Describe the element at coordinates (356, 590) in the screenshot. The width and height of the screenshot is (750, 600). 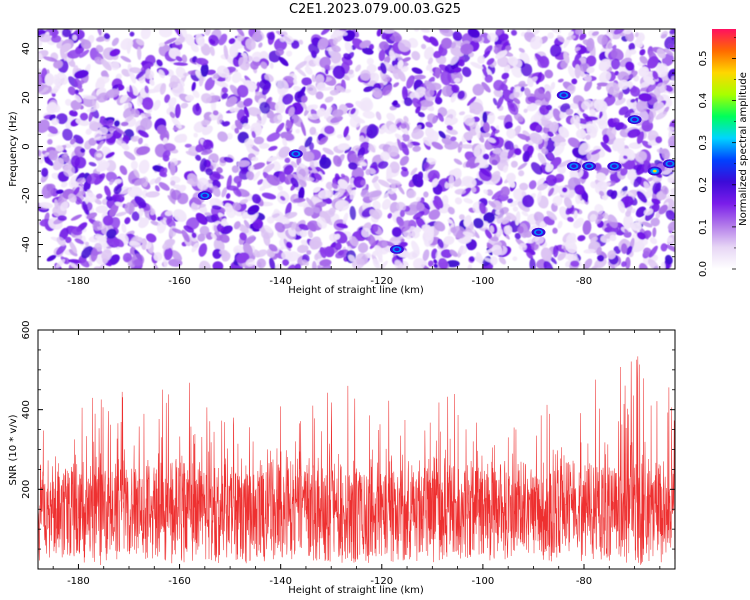
I see `snr-x-title: Height of straight line (km)` at that location.